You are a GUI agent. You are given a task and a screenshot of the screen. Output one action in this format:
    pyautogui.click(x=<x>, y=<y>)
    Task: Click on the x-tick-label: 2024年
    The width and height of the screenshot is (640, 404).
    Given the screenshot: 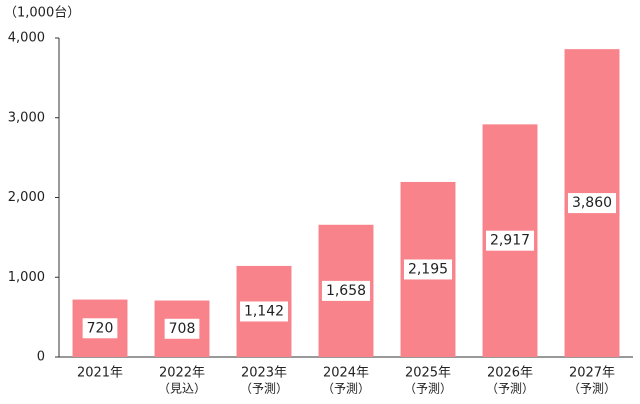 What is the action you would take?
    pyautogui.click(x=346, y=373)
    